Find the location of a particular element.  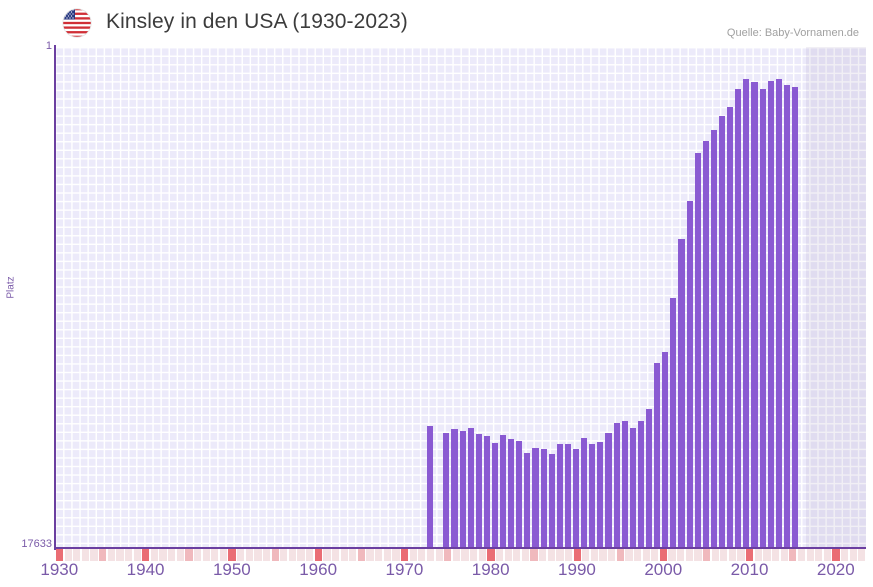

bar-1985 is located at coordinates (503, 491).